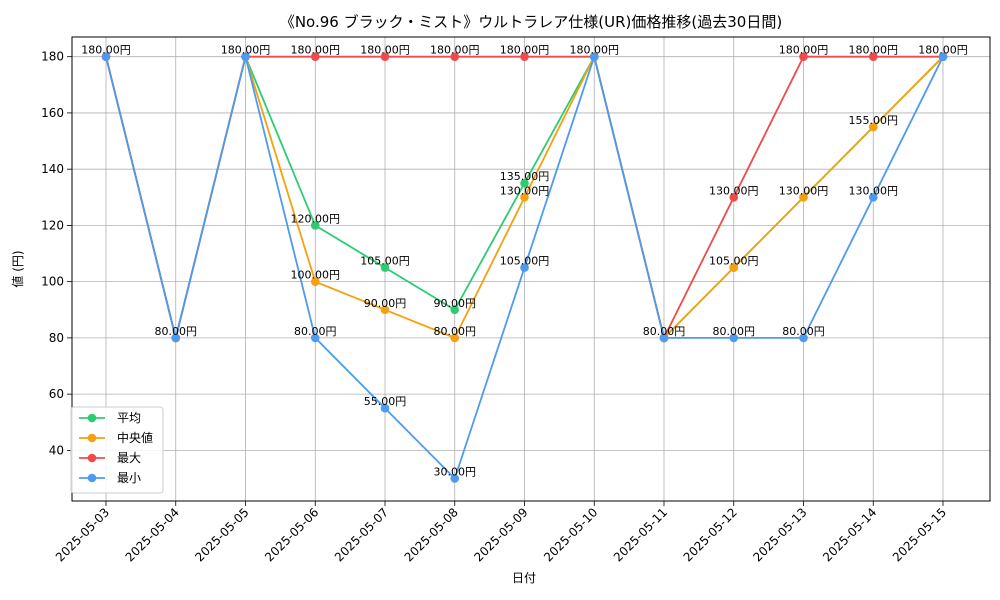  I want to click on legend-box, so click(117, 450).